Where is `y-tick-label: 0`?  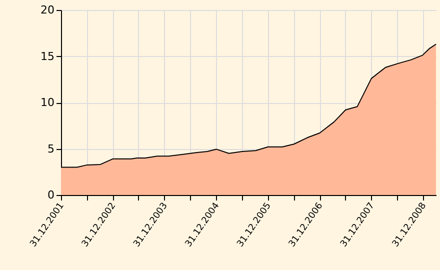
y-tick-label: 0 is located at coordinates (51, 195).